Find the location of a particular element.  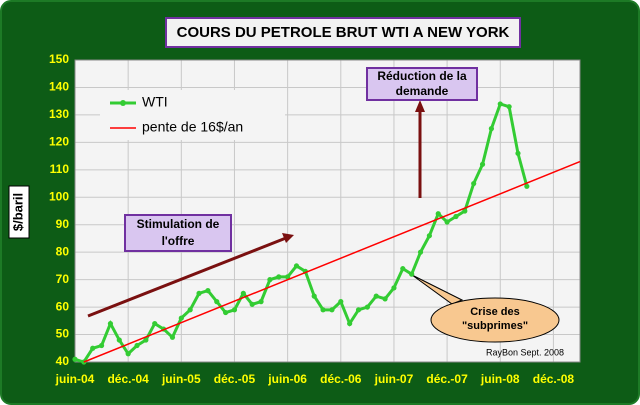

annotation: Réduction de la is located at coordinates (422, 76).